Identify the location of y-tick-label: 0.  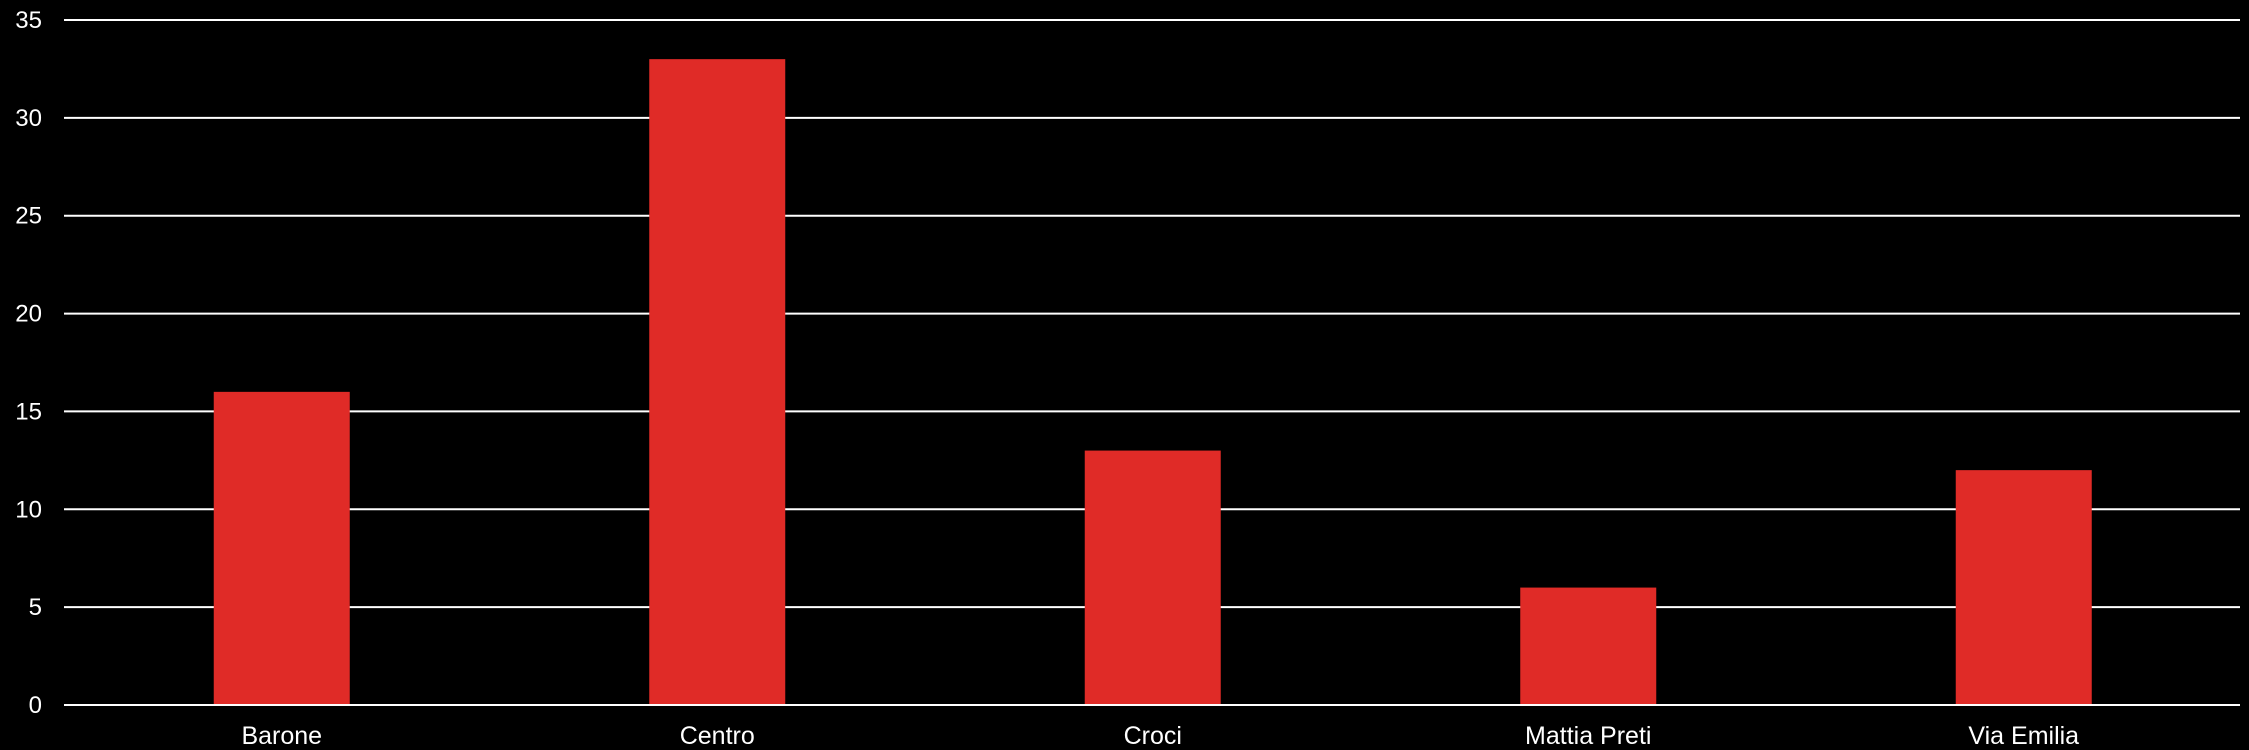
(35, 705).